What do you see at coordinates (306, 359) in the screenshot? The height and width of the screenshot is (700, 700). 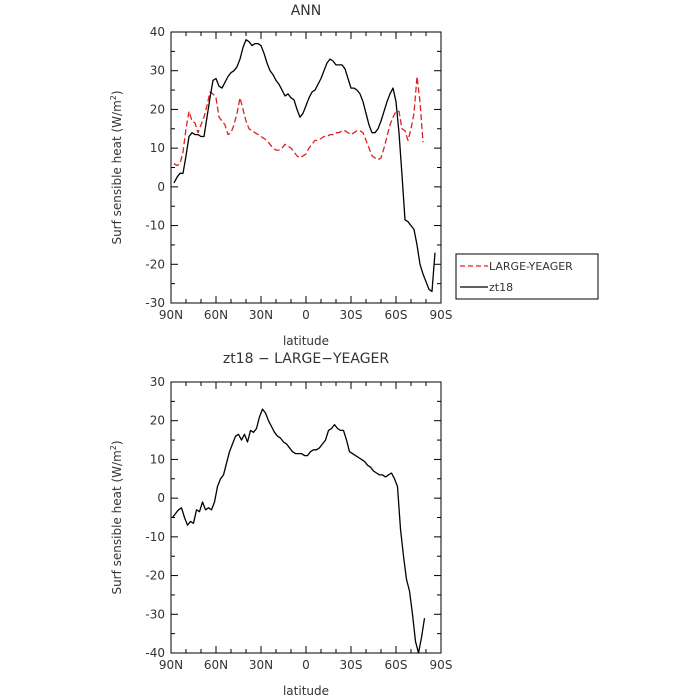 I see `chart-title: zt18 − LARGE−YEAGER` at bounding box center [306, 359].